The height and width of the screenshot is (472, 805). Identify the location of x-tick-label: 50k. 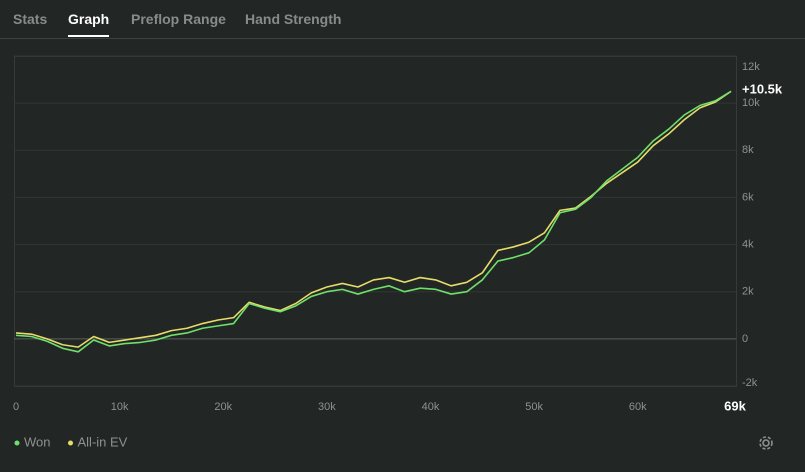
(534, 407).